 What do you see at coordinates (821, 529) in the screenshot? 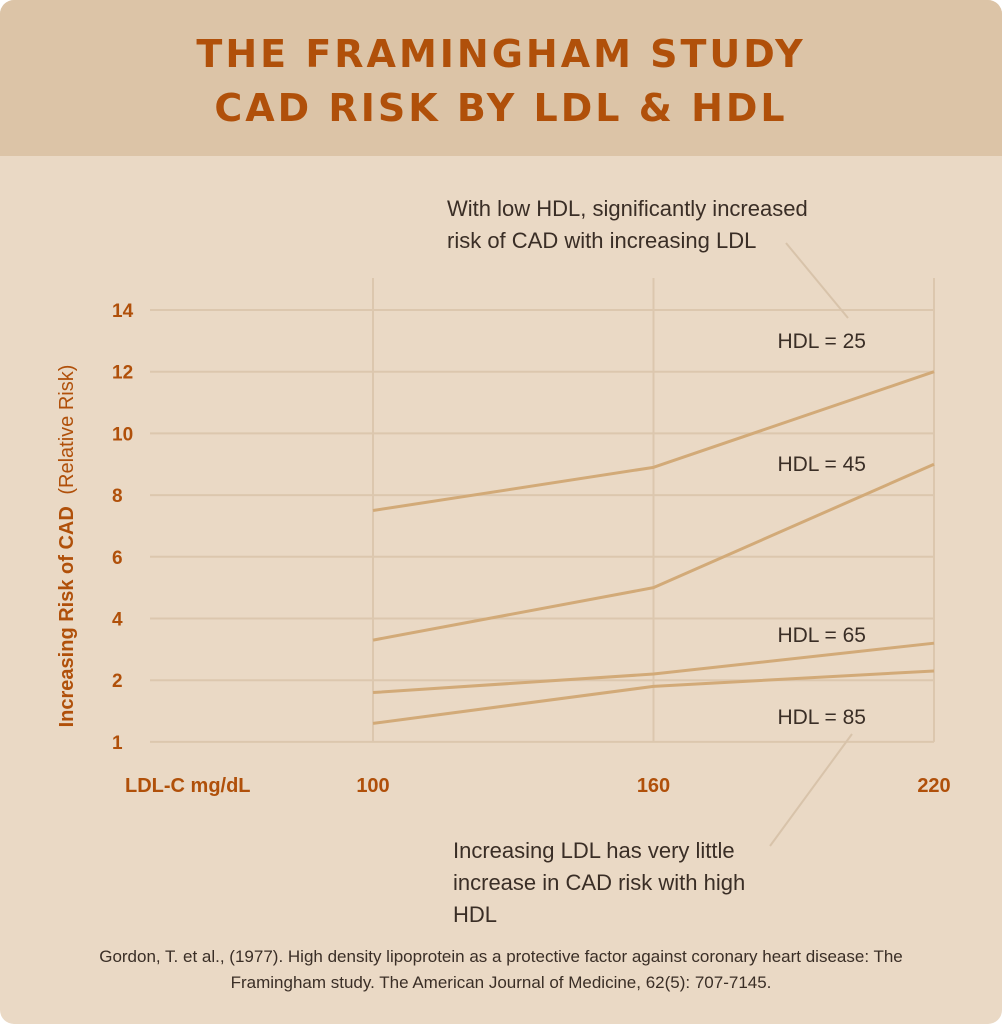
I see `series-labels: HDL = 25 HDL = 45 HDL = 65 HDL = 85` at bounding box center [821, 529].